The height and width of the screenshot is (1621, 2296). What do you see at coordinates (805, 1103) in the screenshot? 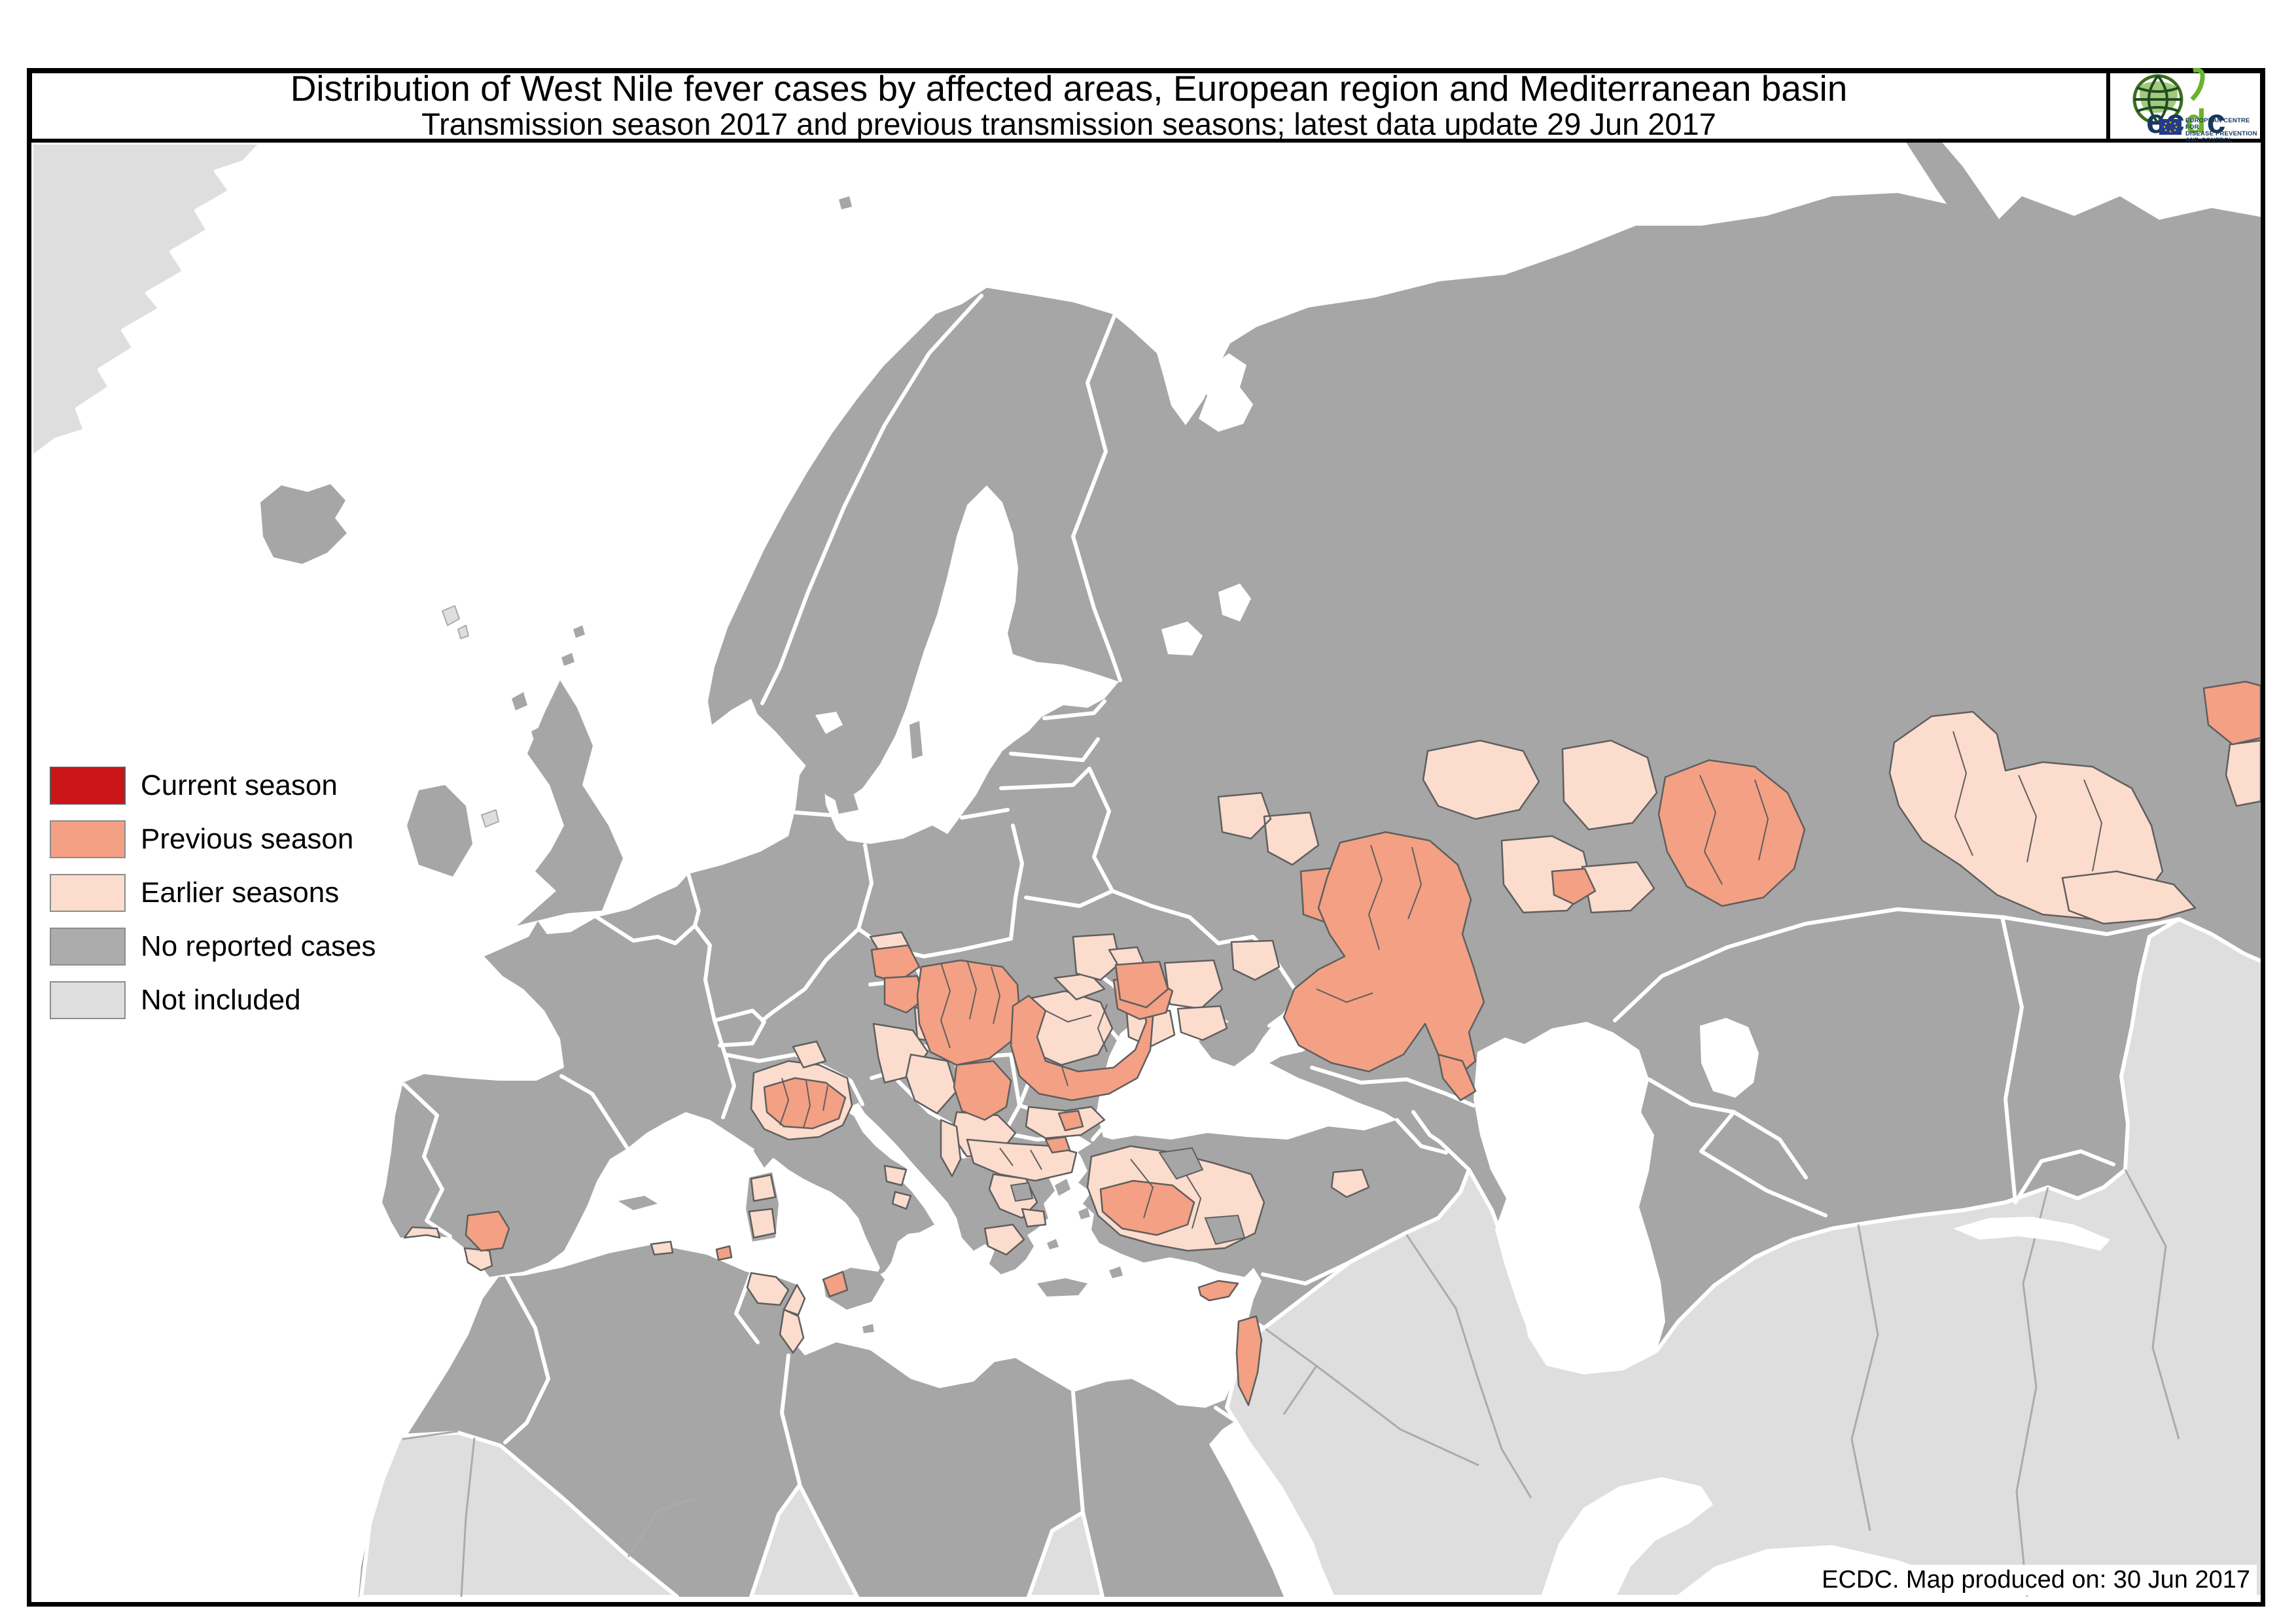
I see `region-po-core` at bounding box center [805, 1103].